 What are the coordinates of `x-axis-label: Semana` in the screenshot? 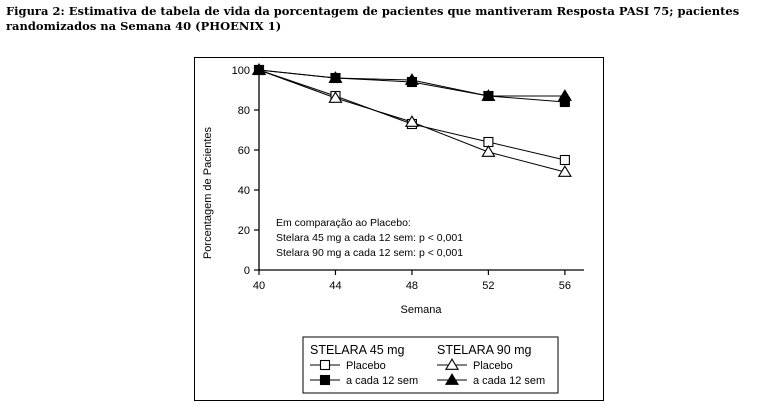 It's located at (422, 310).